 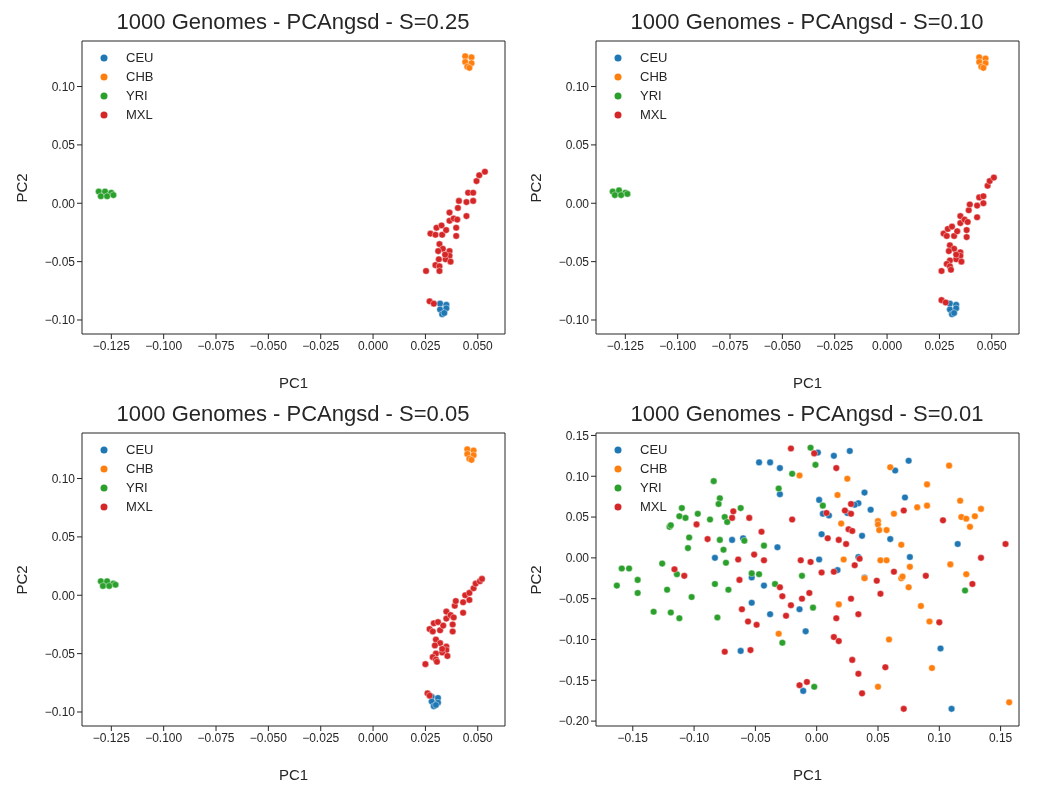 What do you see at coordinates (694, 737) in the screenshot?
I see `x-tick-label: −0.10` at bounding box center [694, 737].